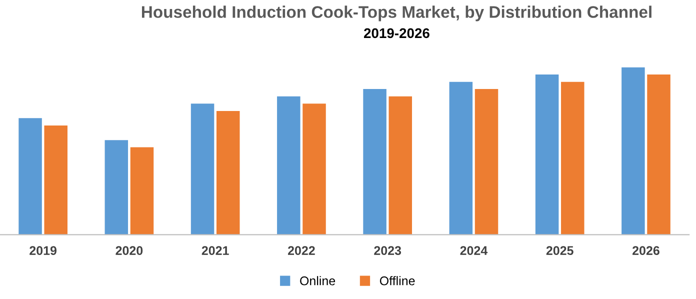 The height and width of the screenshot is (299, 696). I want to click on legend-label: Offline, so click(397, 281).